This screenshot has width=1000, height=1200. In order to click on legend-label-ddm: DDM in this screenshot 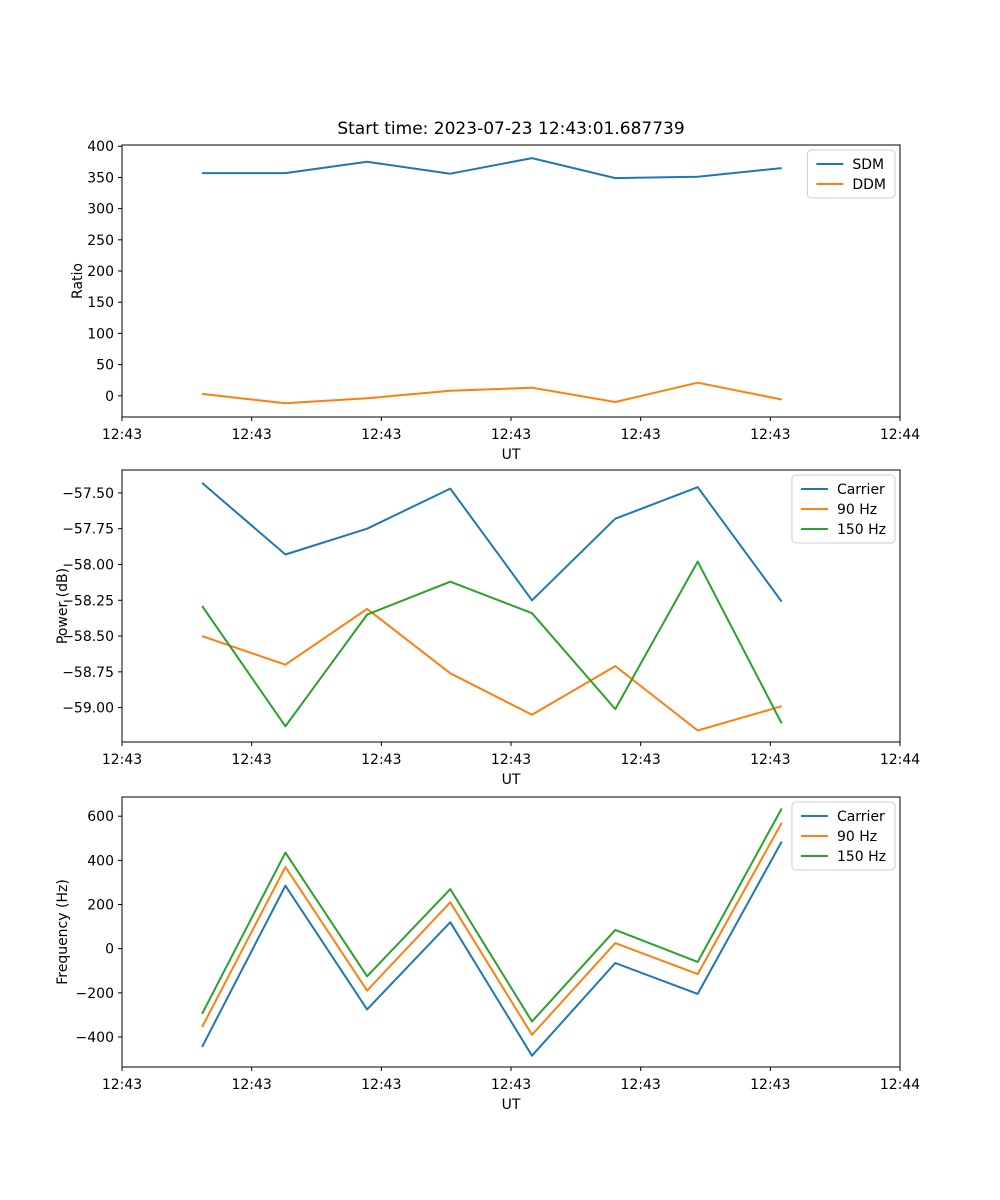, I will do `click(869, 185)`.